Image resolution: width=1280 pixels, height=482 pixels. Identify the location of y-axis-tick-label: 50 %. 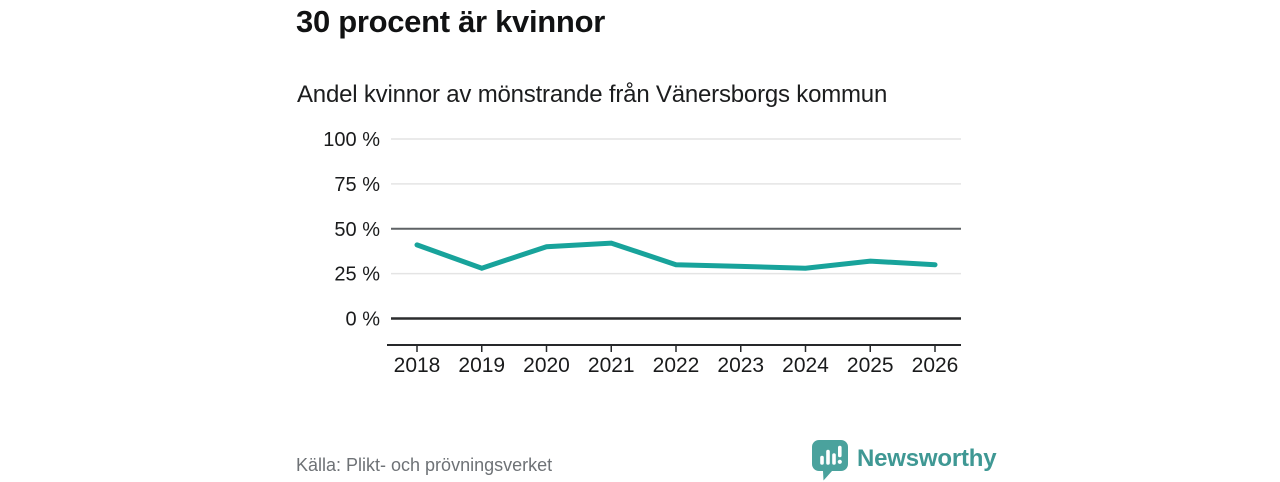
(357, 230).